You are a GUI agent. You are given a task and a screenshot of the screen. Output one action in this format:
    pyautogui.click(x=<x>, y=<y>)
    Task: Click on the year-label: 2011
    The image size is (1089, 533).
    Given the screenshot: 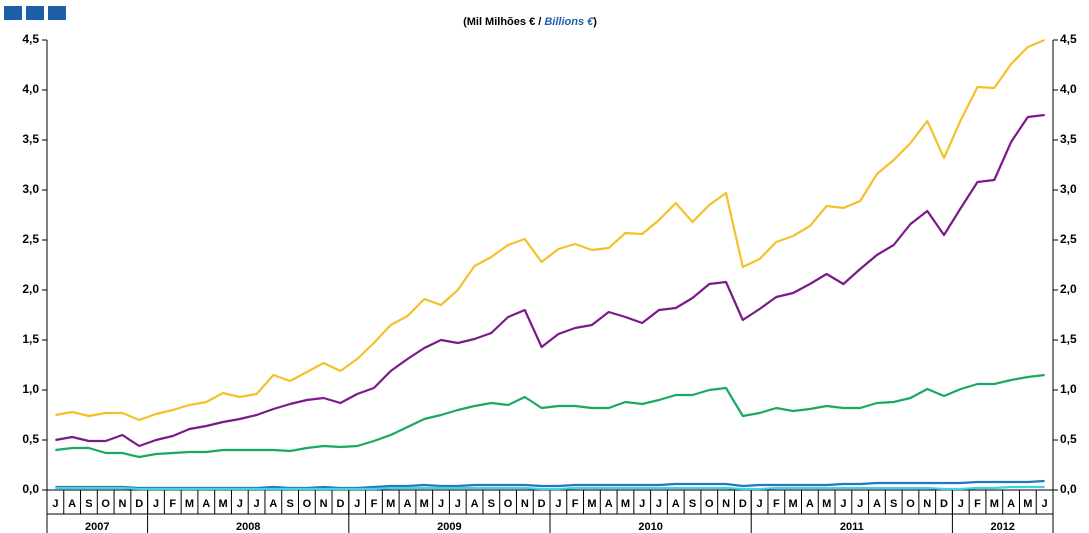 What is the action you would take?
    pyautogui.click(x=852, y=527)
    